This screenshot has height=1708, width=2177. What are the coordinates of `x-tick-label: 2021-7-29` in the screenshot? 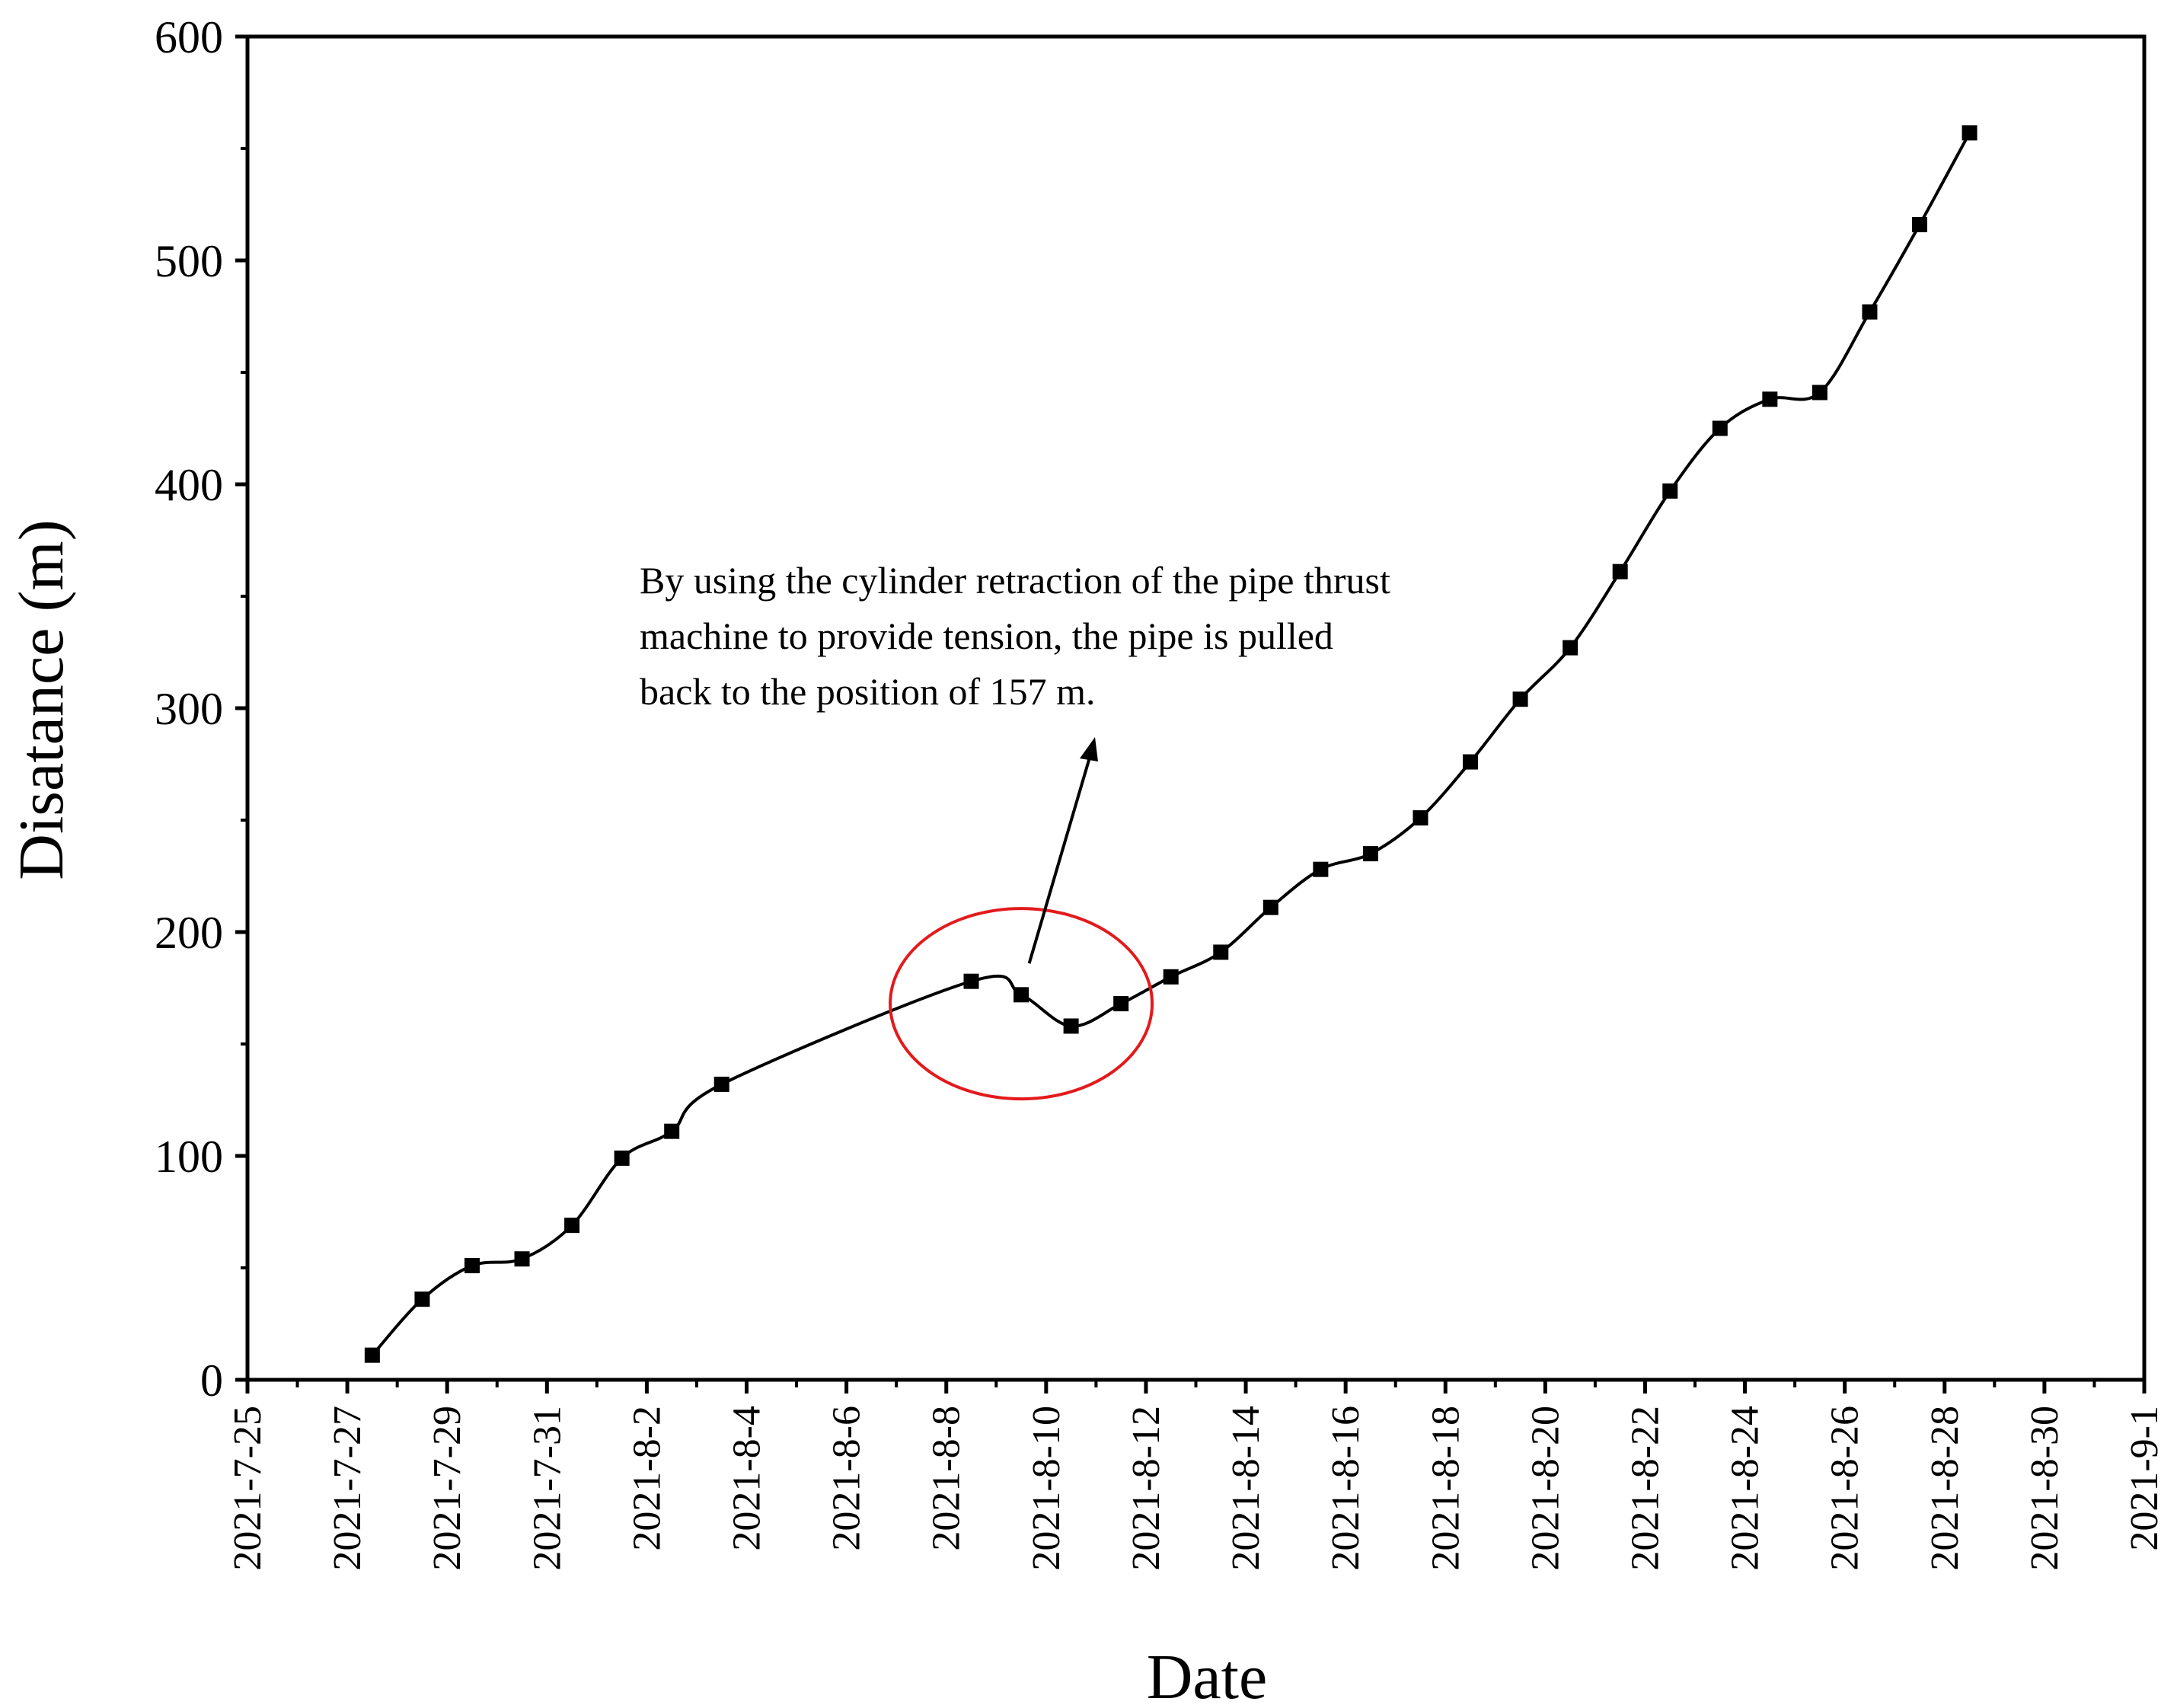 It's located at (448, 1488).